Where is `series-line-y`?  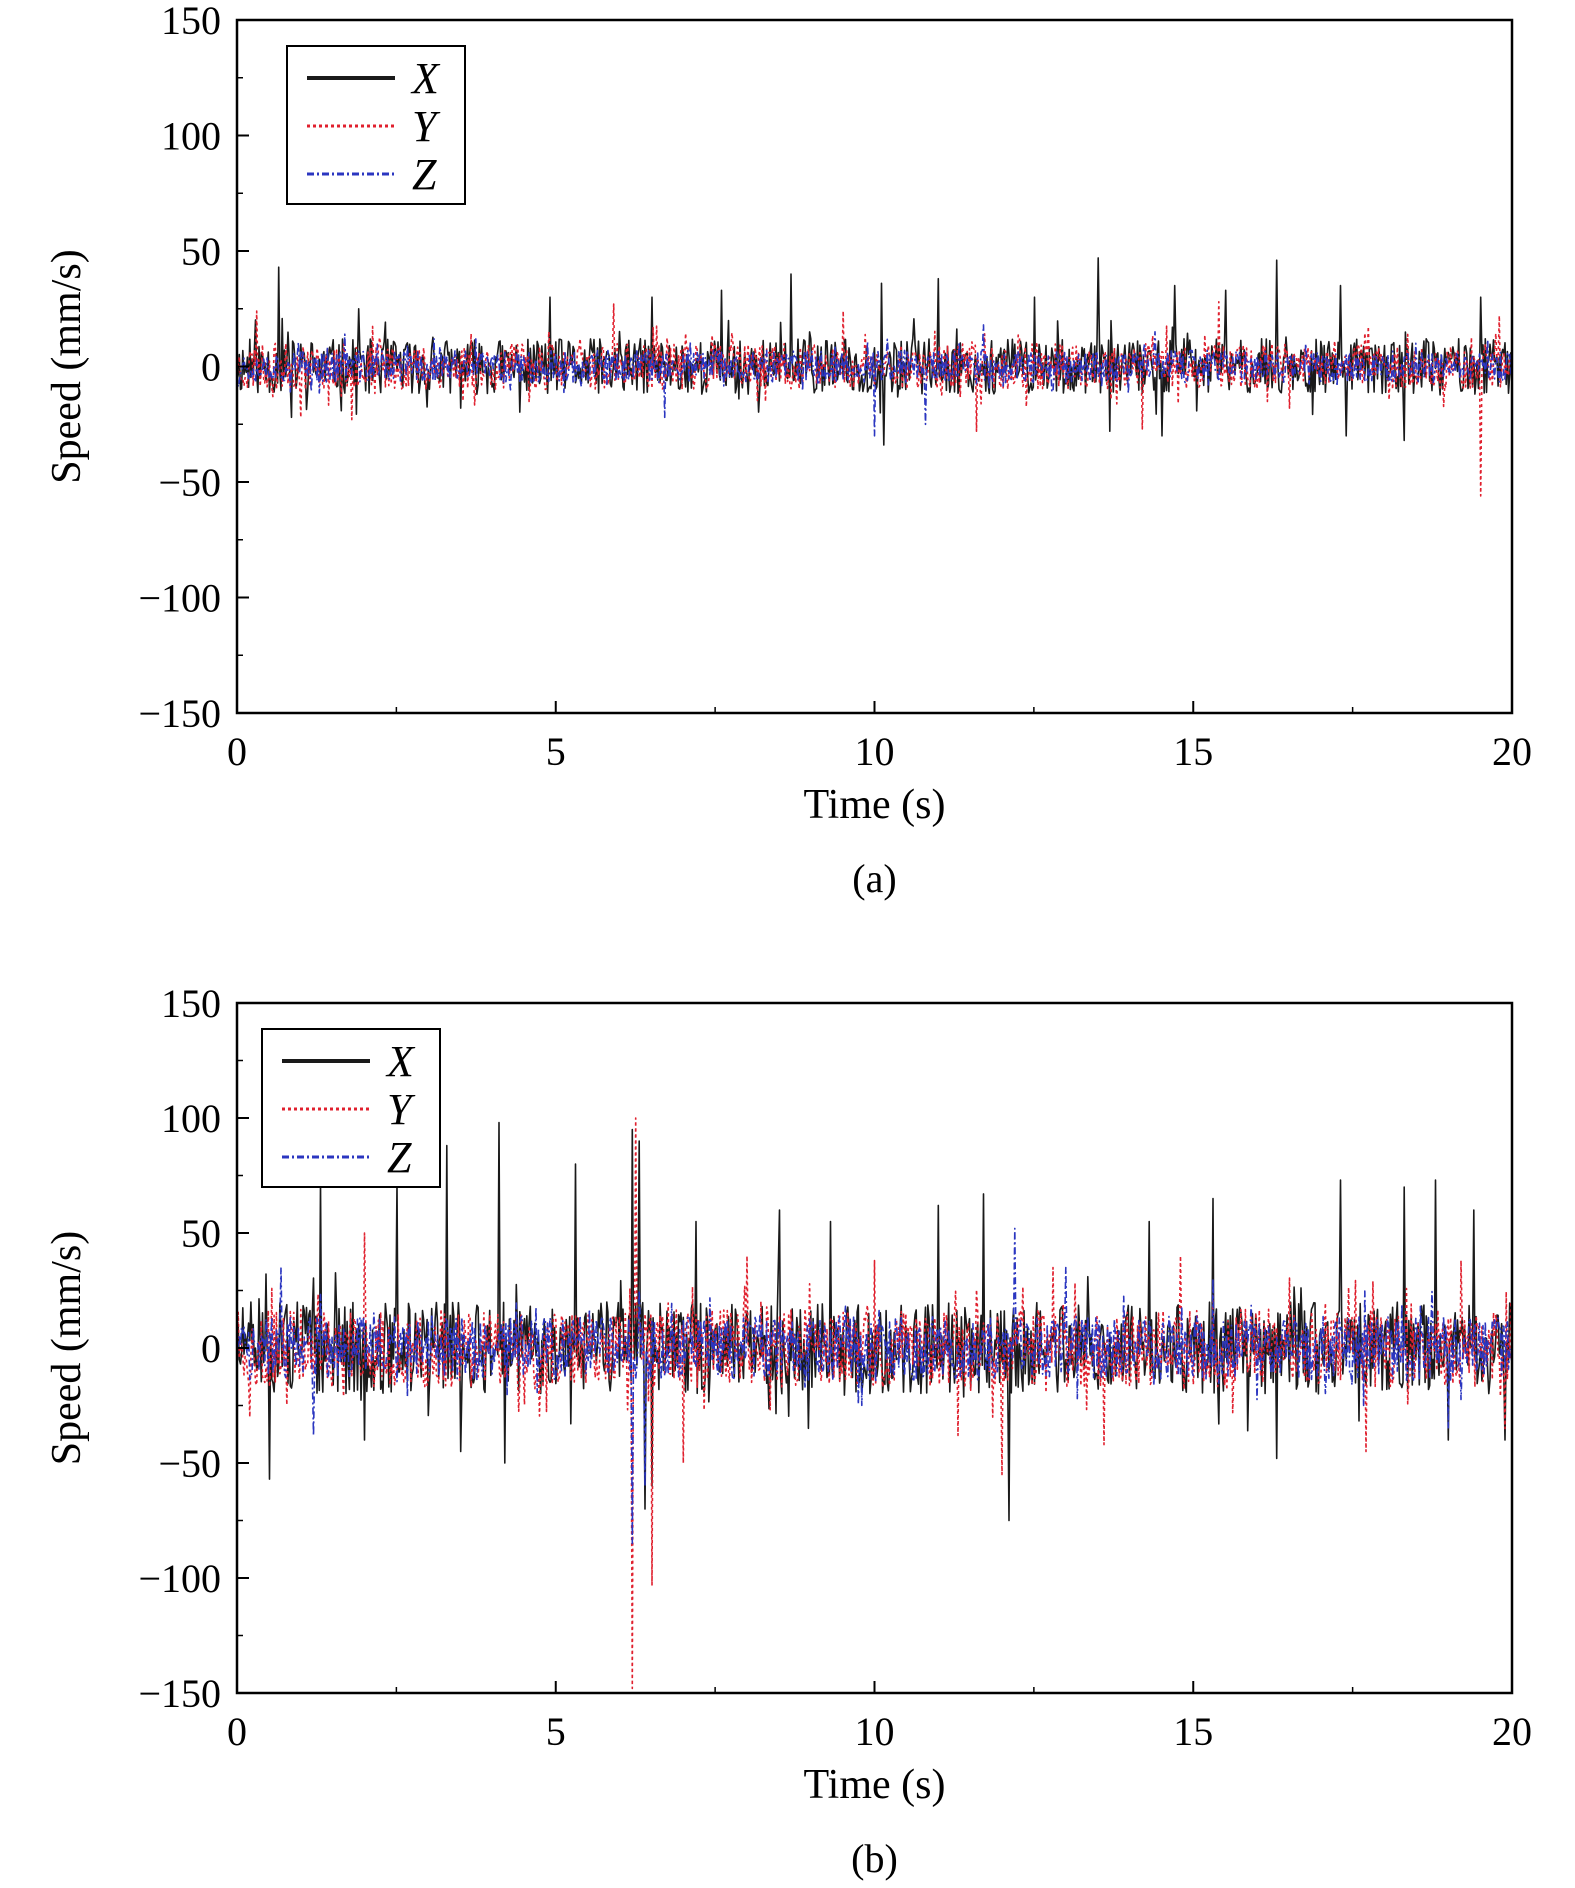 series-line-y is located at coordinates (874, 399).